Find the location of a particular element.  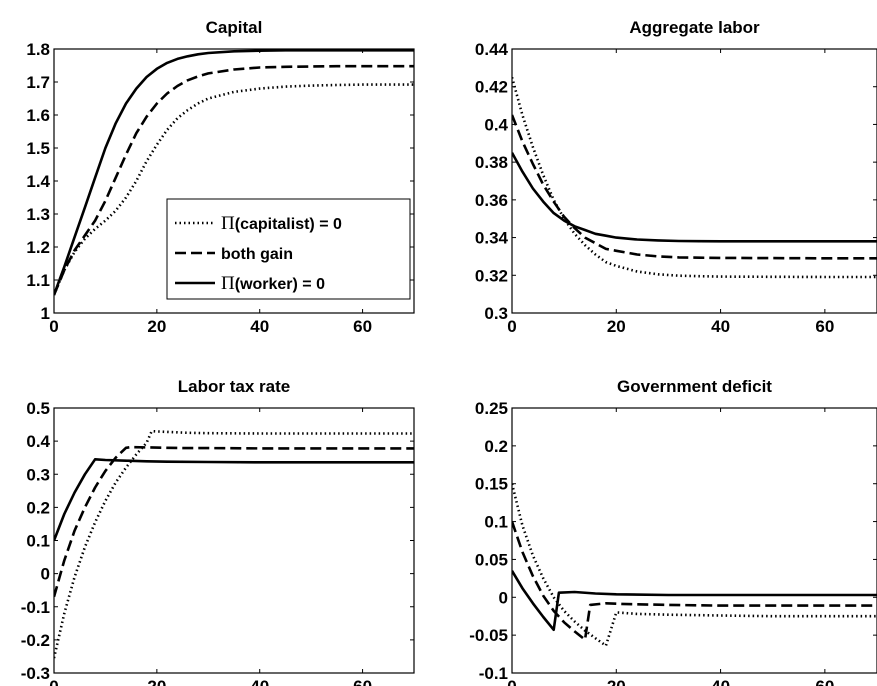

y-tick-label: 0.34 is located at coordinates (492, 238).